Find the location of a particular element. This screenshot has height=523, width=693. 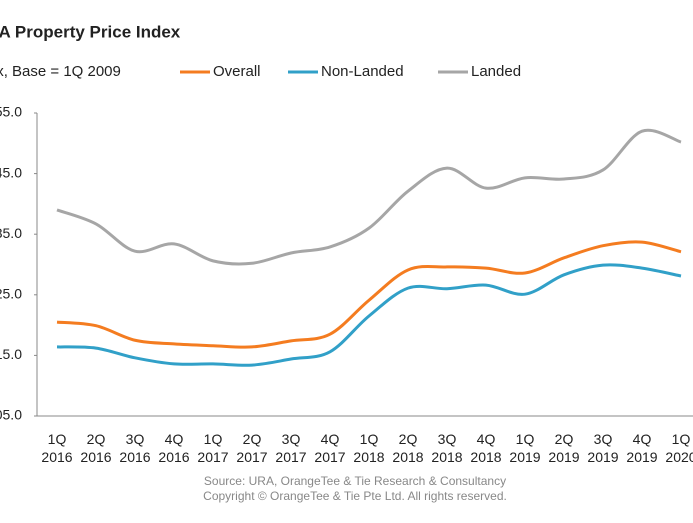

chart-title: URA Property Price Index is located at coordinates (90, 31).